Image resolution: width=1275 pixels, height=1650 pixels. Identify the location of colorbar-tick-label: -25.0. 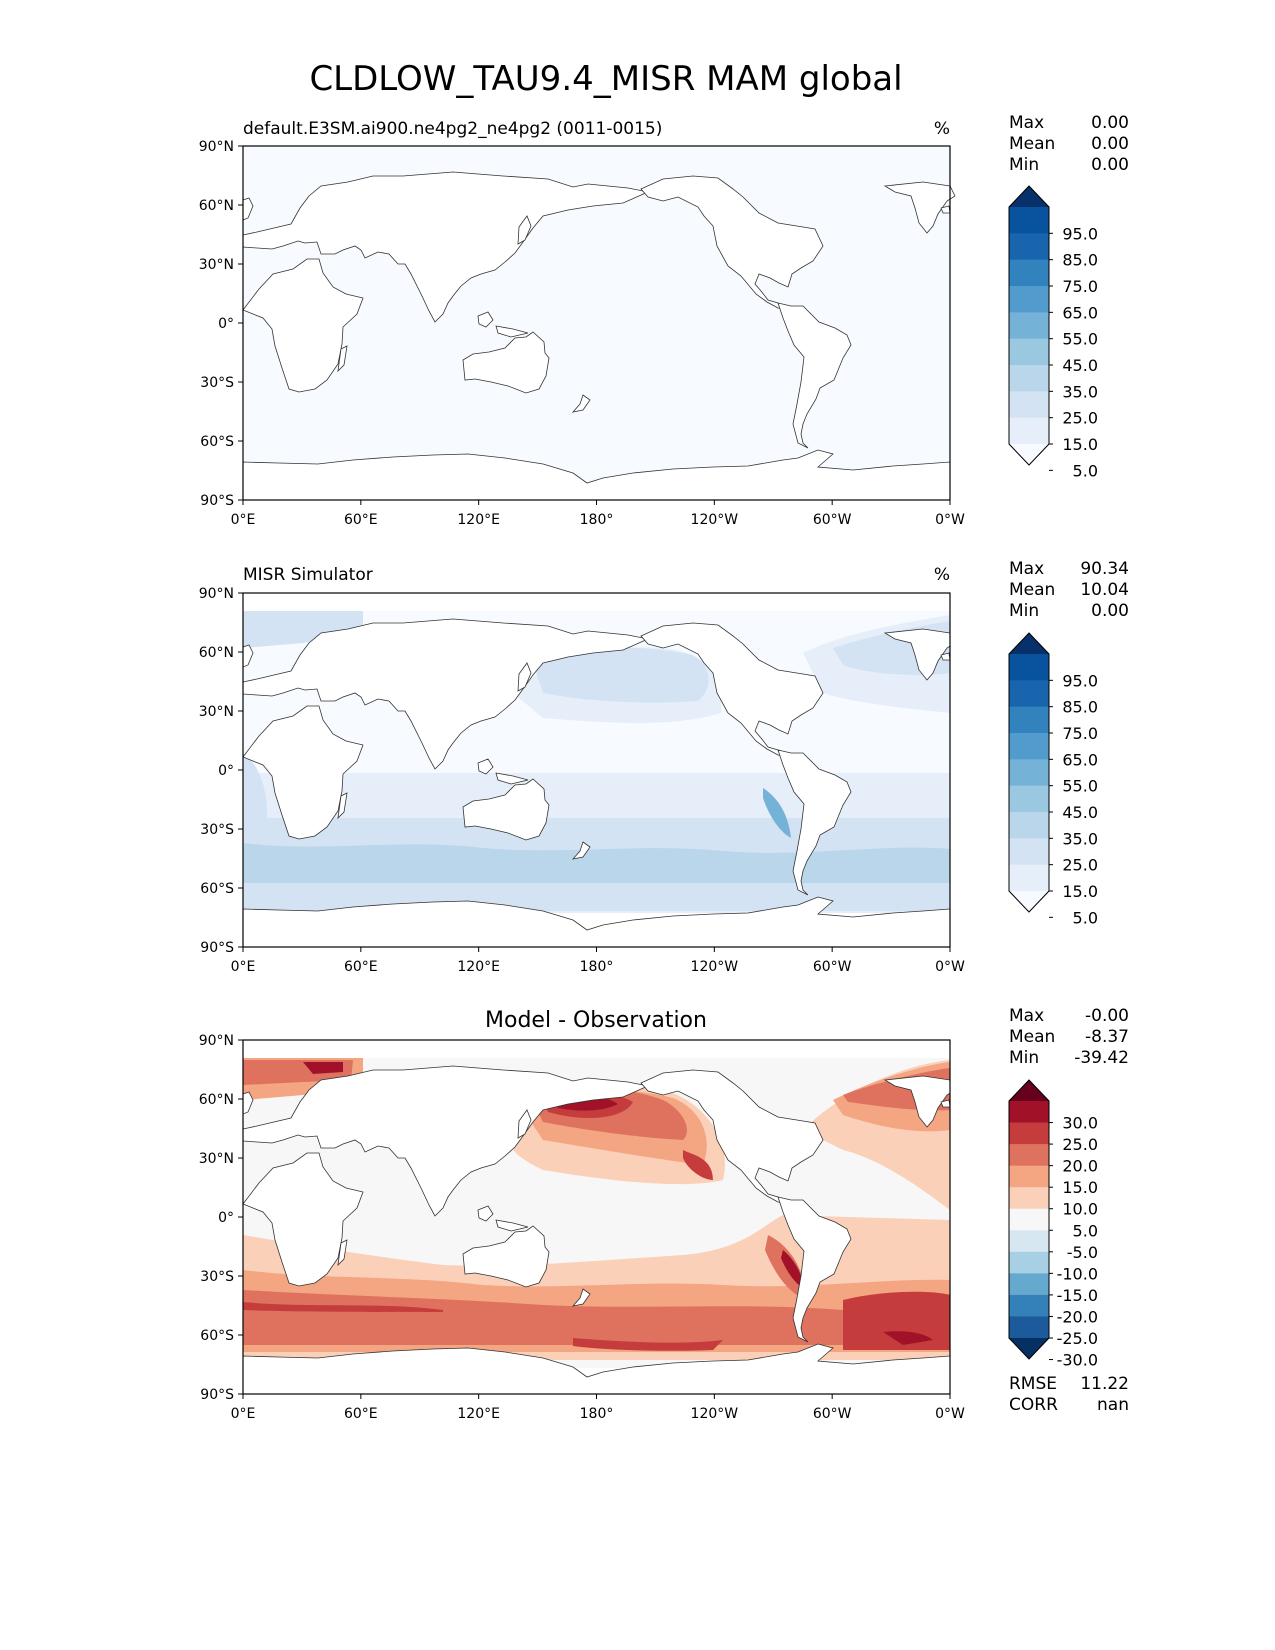
(1077, 1338).